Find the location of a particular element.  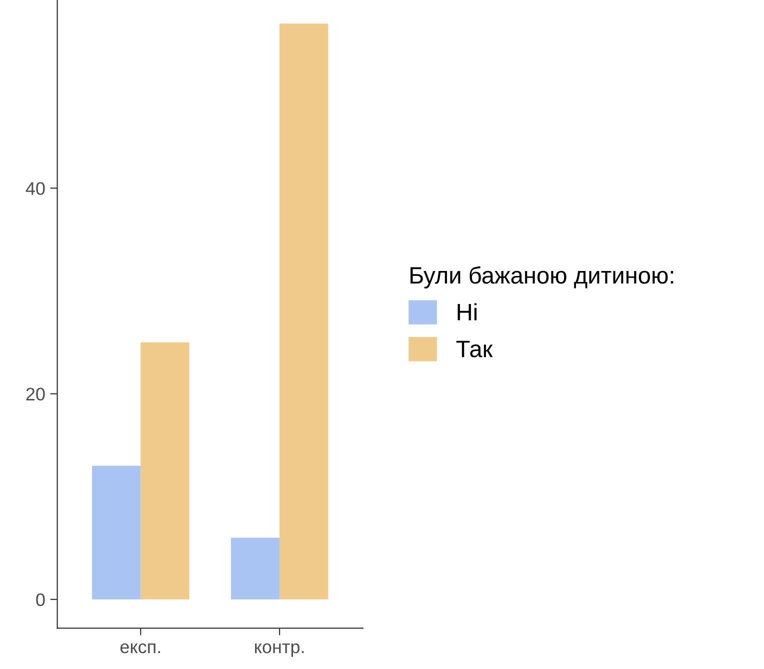

y-tick-label: 0 is located at coordinates (40, 599).